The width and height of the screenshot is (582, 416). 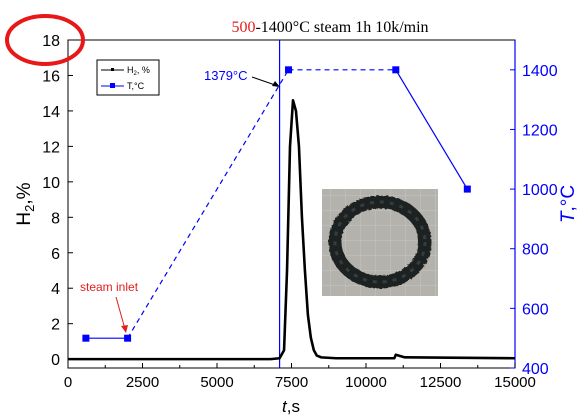 I want to click on x-tick-label: 7500, so click(x=291, y=382).